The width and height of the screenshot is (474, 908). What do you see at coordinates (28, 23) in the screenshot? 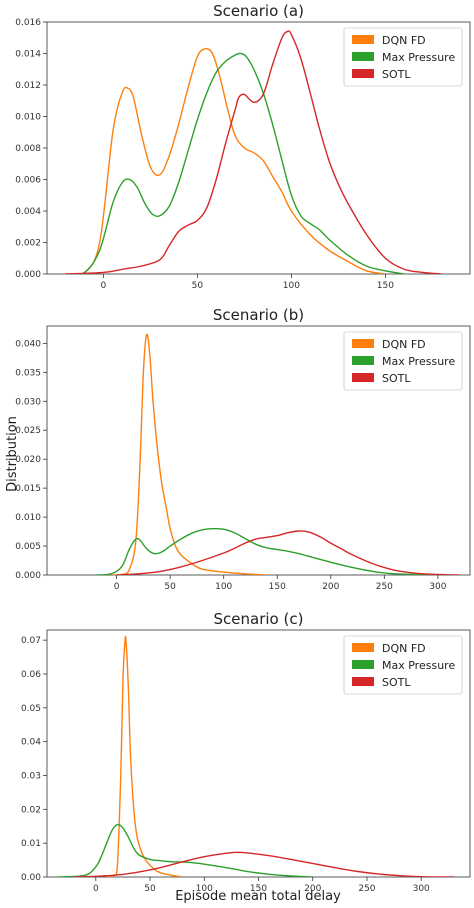
I see `y-tick-label: 0.016` at bounding box center [28, 23].